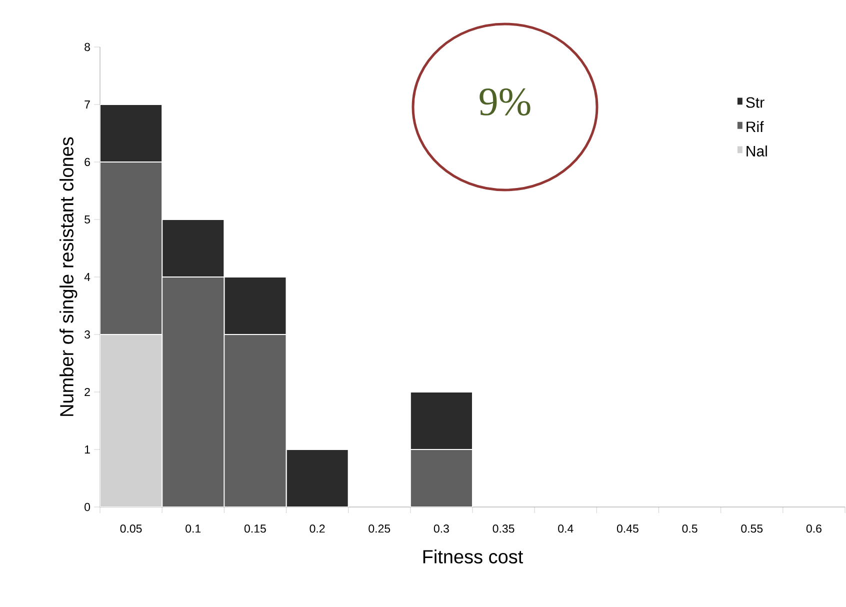 Image resolution: width=846 pixels, height=607 pixels. Describe the element at coordinates (255, 528) in the screenshot. I see `x-tick-label: 0.15` at that location.